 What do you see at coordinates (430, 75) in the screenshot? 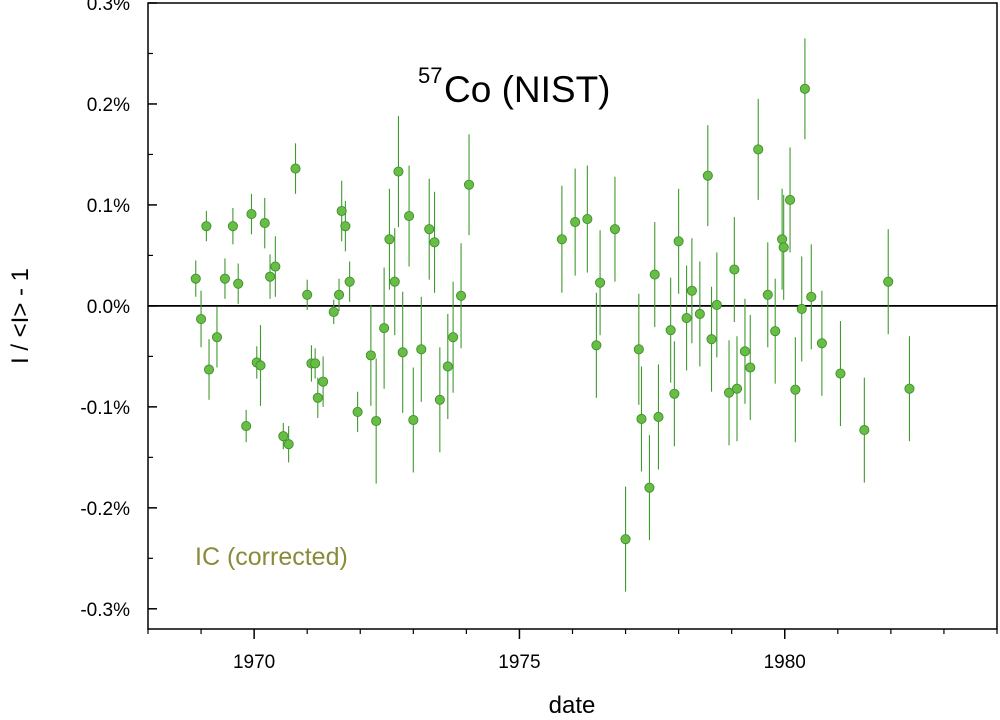
I see `chart-title-isotope-mass: 57` at bounding box center [430, 75].